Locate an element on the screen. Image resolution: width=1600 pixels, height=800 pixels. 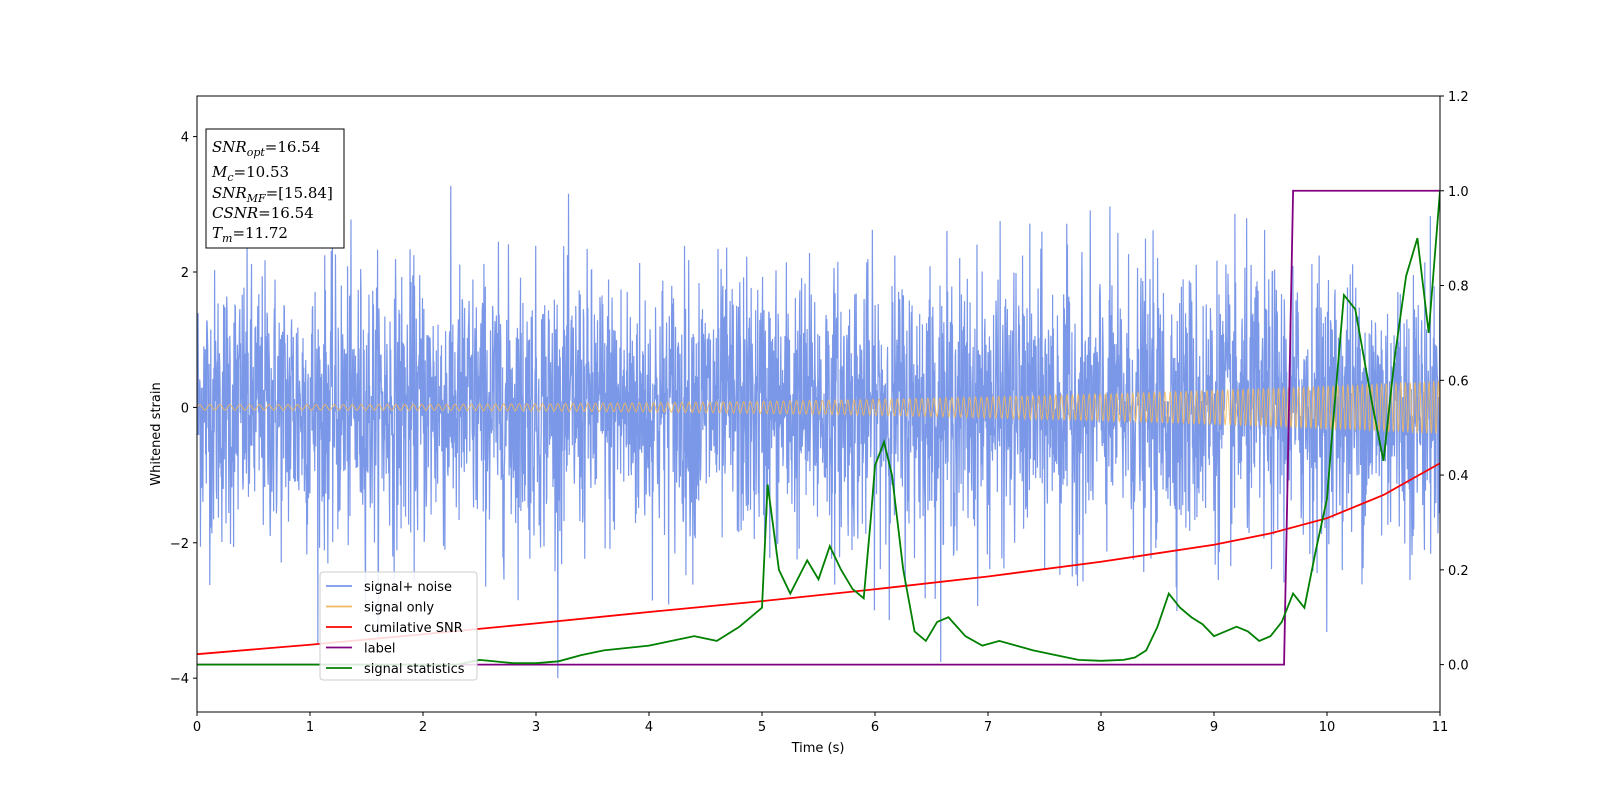
legend-label: signal only is located at coordinates (399, 608).